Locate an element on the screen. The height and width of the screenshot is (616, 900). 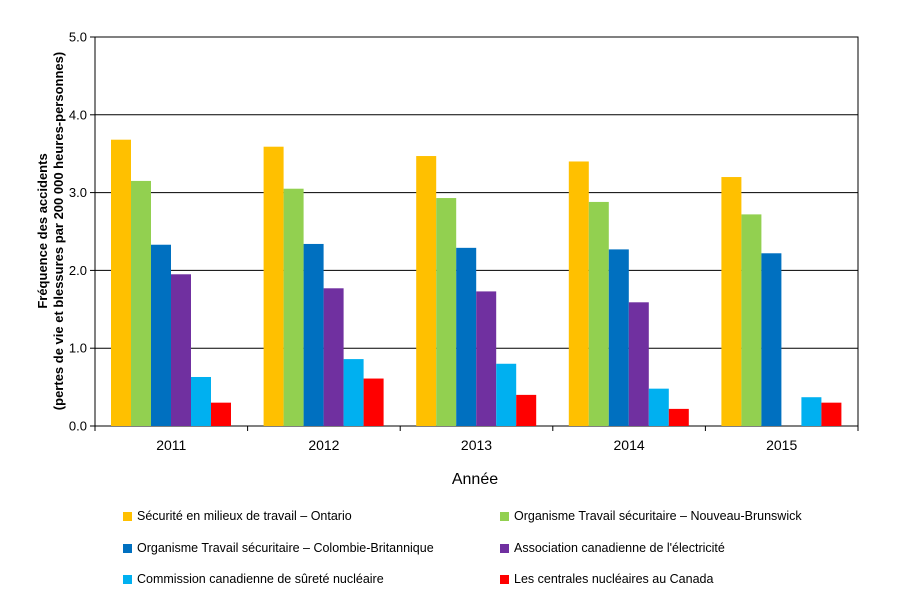
x-tick-label: 2013 is located at coordinates (476, 445).